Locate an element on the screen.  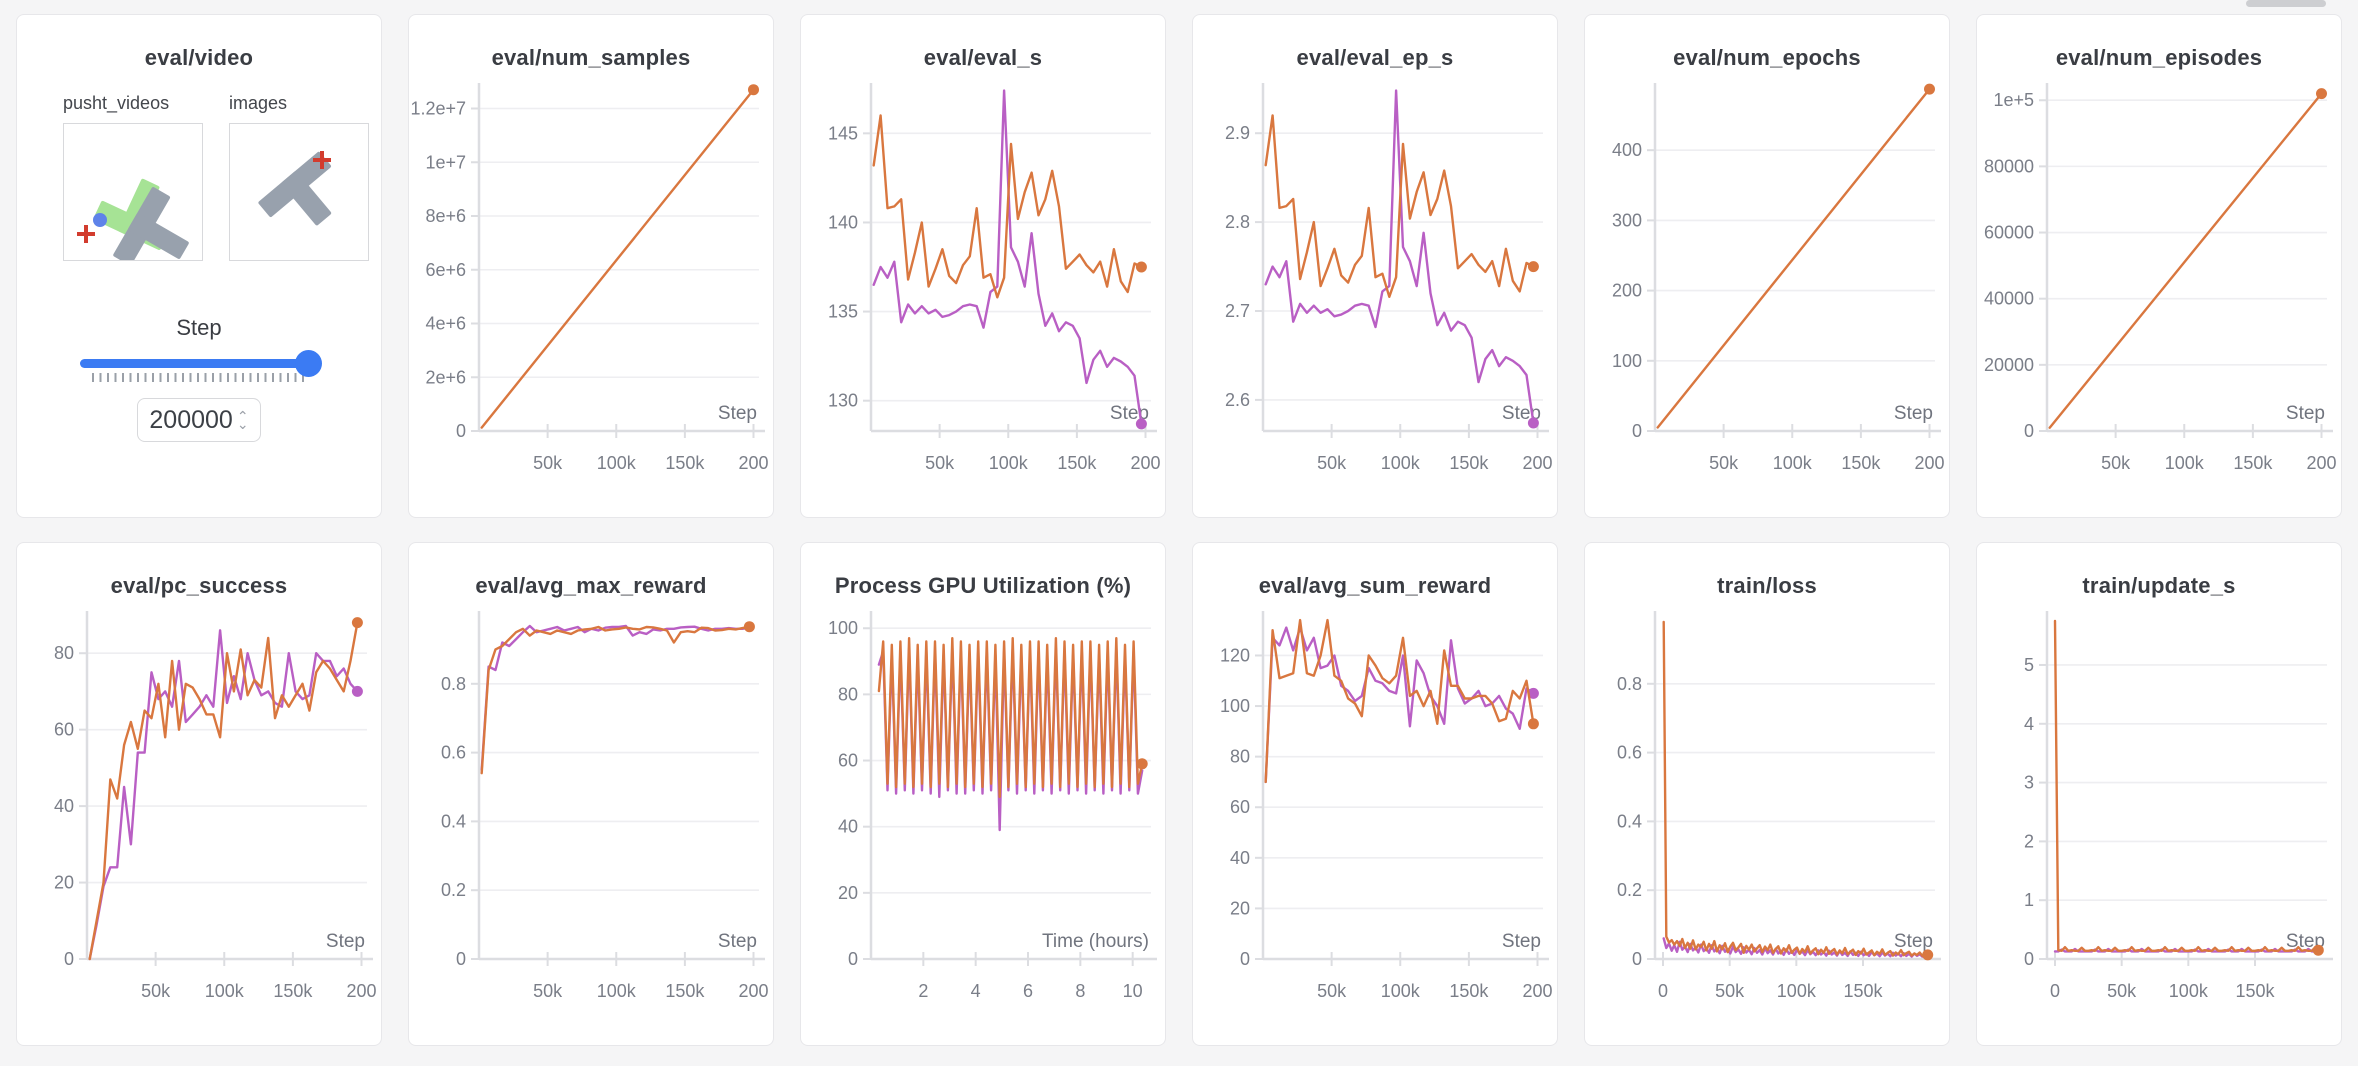
images-scene-image is located at coordinates (295, 188).